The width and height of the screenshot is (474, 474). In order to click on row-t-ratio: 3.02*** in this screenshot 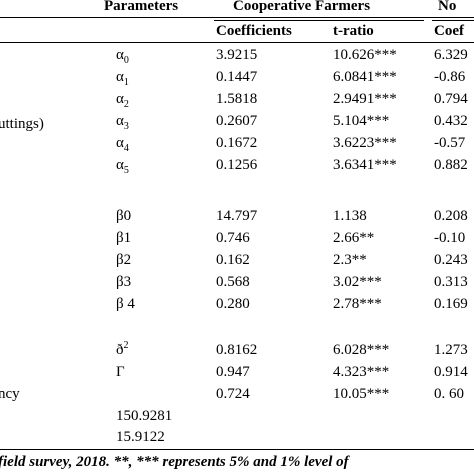, I will do `click(357, 282)`.